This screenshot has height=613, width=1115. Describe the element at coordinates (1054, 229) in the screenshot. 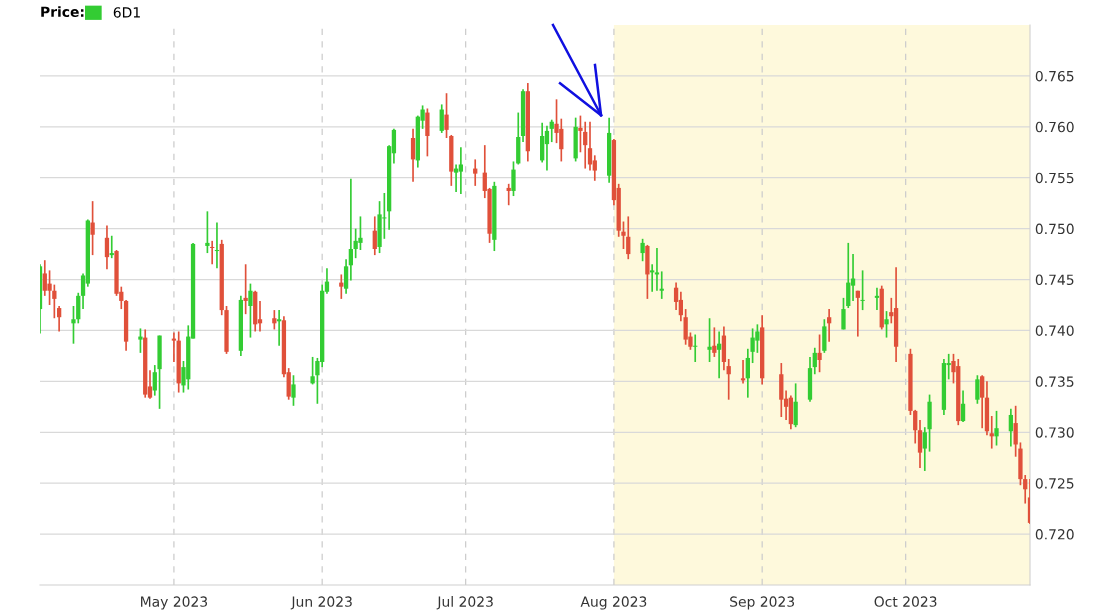

I see `y-tick-label: 0.750` at that location.